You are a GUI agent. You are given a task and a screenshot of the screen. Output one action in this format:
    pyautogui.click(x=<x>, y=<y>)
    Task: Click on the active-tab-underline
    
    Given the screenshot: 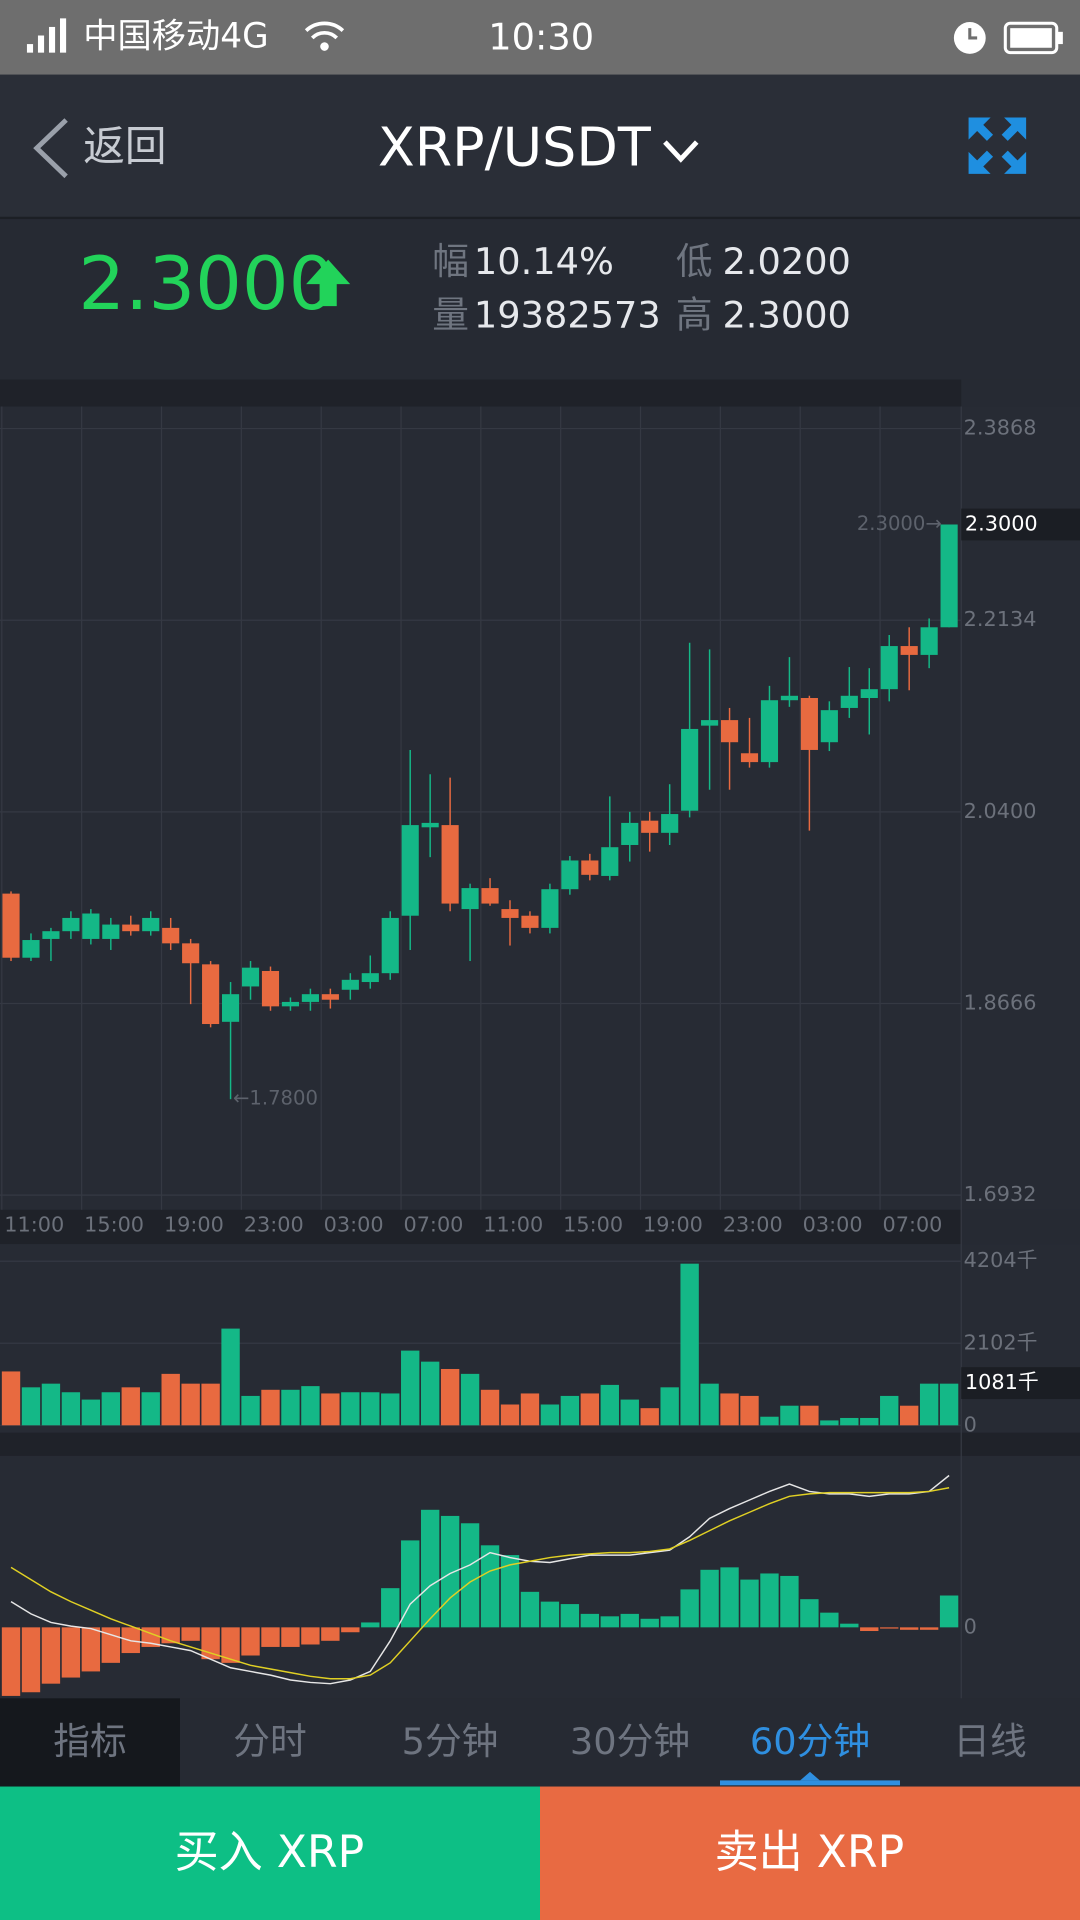 What is the action you would take?
    pyautogui.click(x=810, y=1783)
    